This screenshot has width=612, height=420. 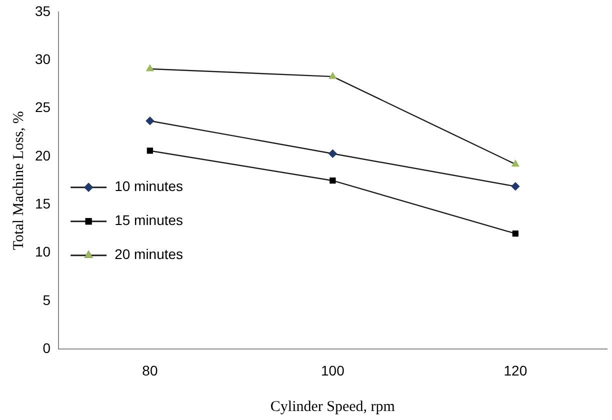 What do you see at coordinates (42, 204) in the screenshot?
I see `y-tick-label: 15` at bounding box center [42, 204].